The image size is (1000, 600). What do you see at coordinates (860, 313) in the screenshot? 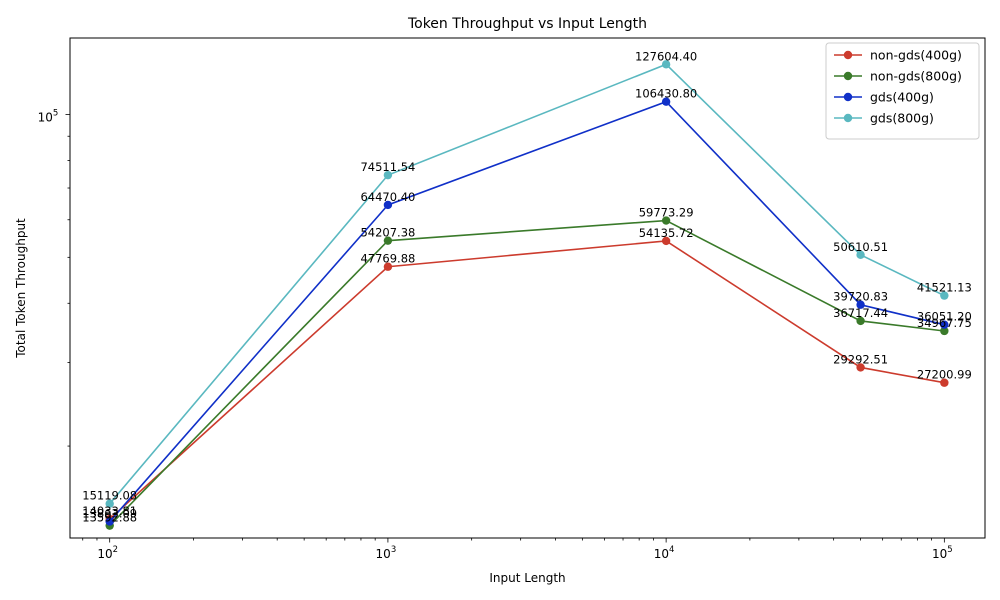
I see `data-label: 36717.44` at bounding box center [860, 313].